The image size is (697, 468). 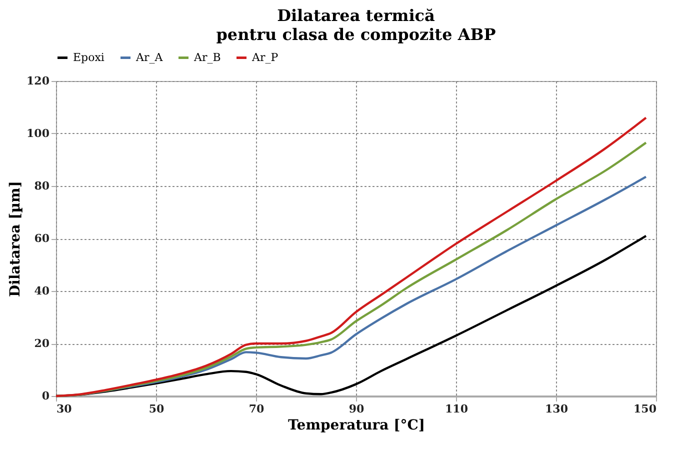 What do you see at coordinates (42, 343) in the screenshot?
I see `y-tick-label: 20` at bounding box center [42, 343].